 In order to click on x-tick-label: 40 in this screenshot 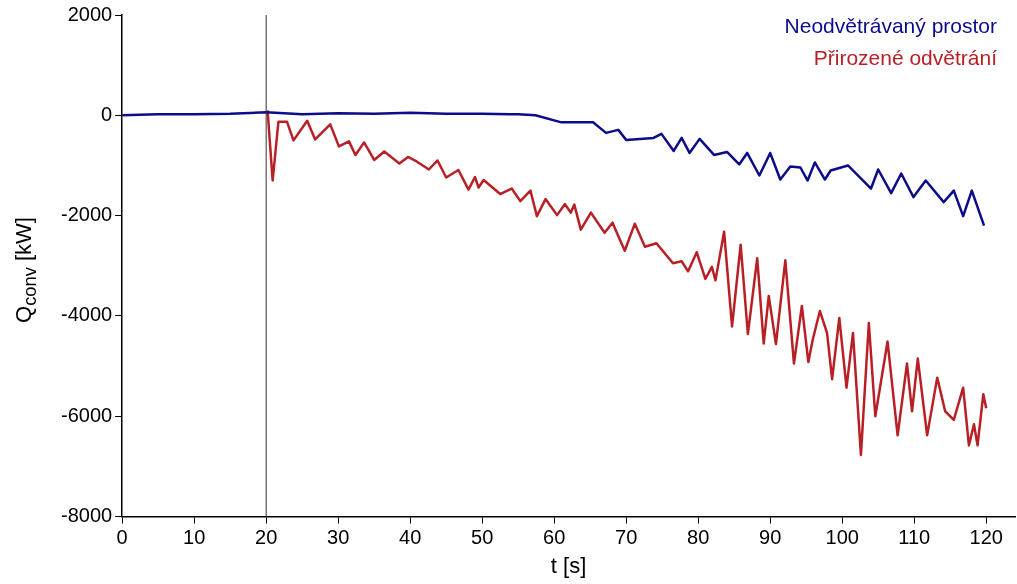, I will do `click(410, 537)`.